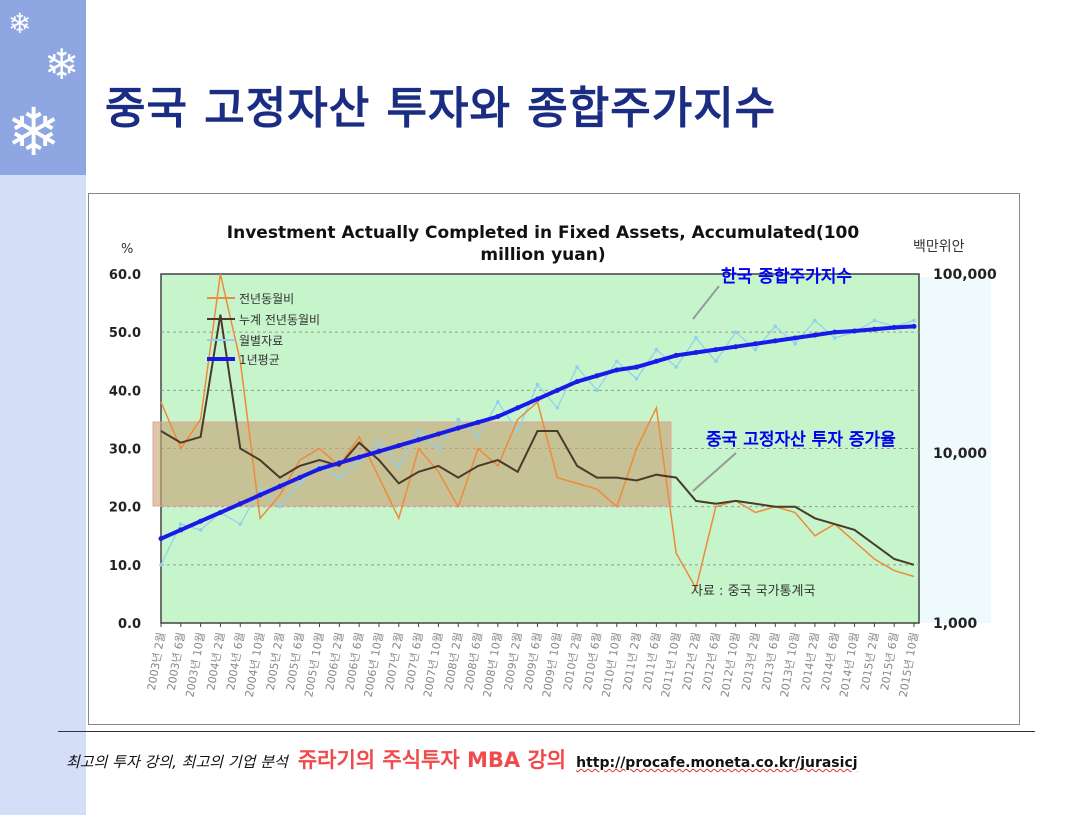  Describe the element at coordinates (177, 762) in the screenshot. I see `footer-tagline: 최고의 투자 강의, 최고의 기업 분석` at that location.